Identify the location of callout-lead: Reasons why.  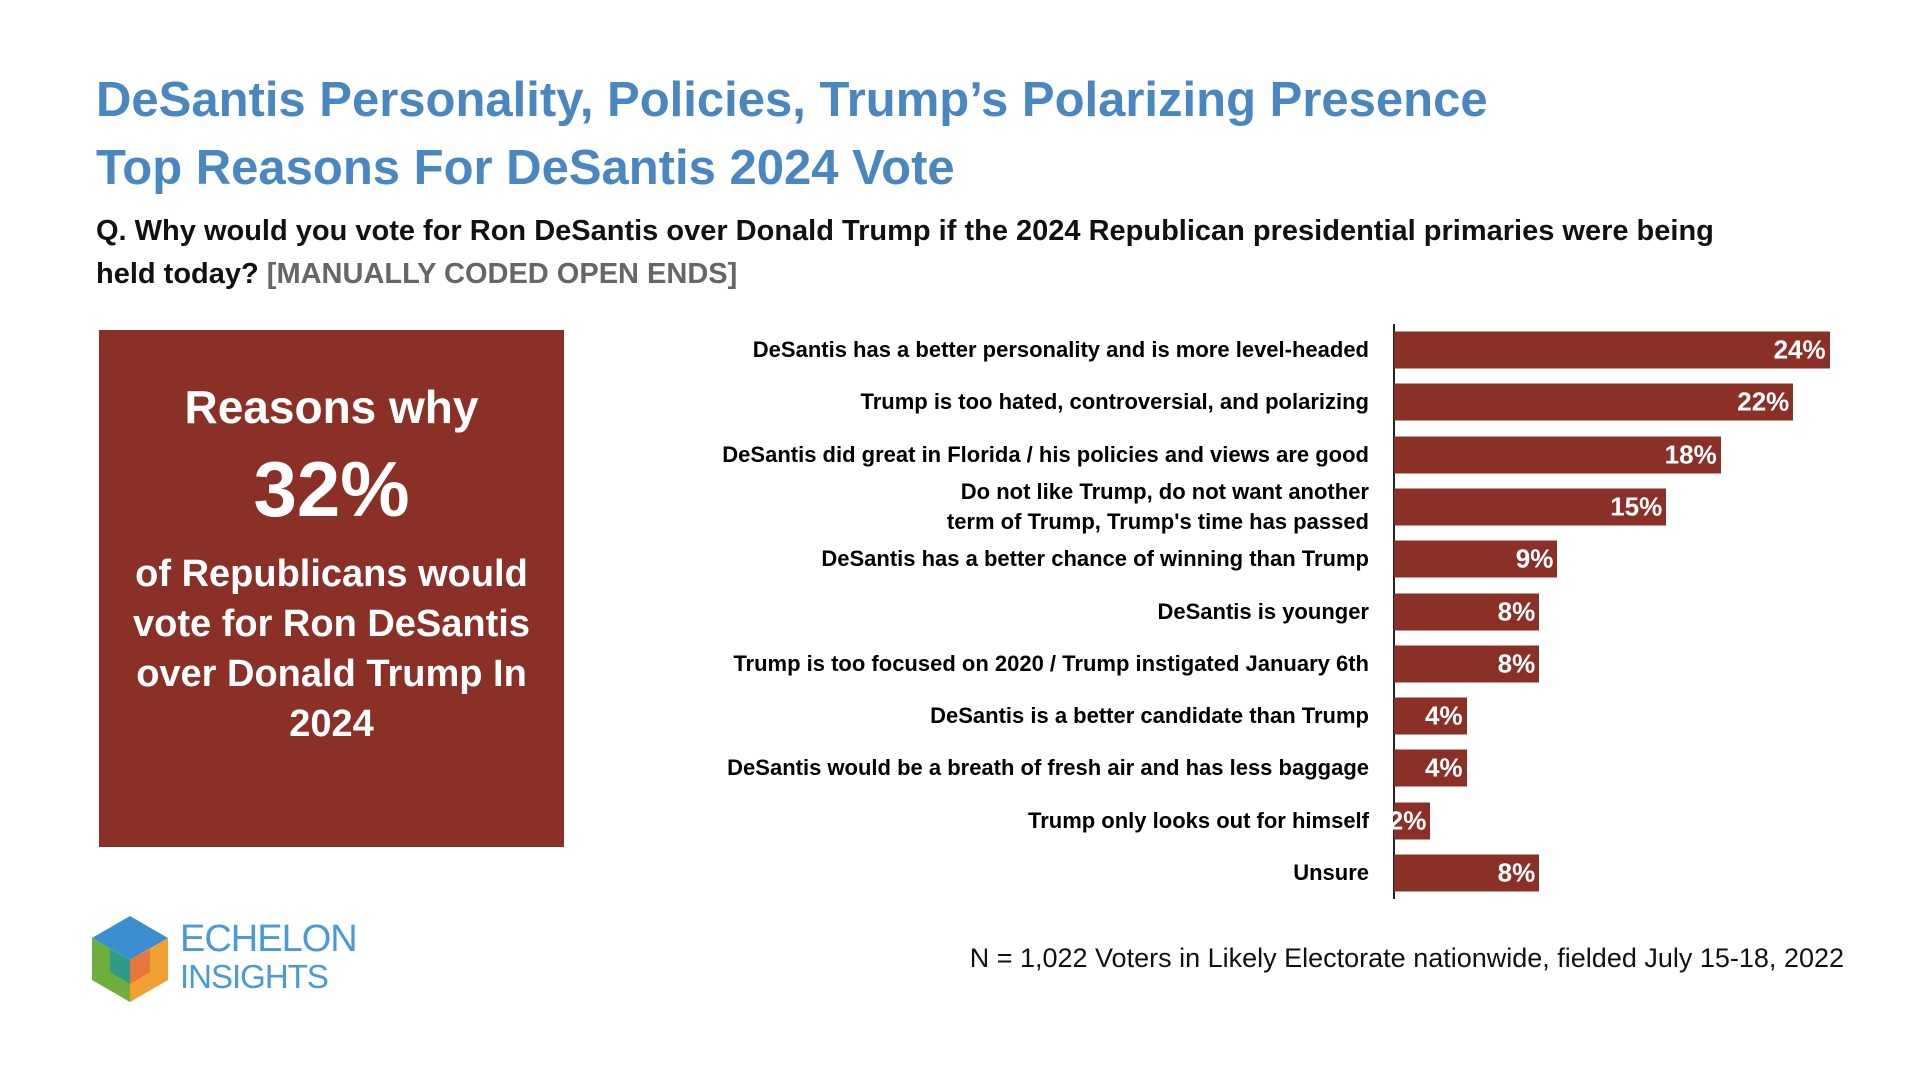
(331, 407).